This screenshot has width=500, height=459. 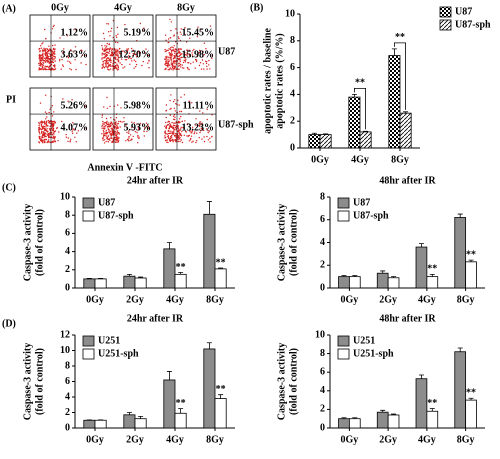 What do you see at coordinates (349, 299) in the screenshot?
I see `x-tick-label: 0Gy` at bounding box center [349, 299].